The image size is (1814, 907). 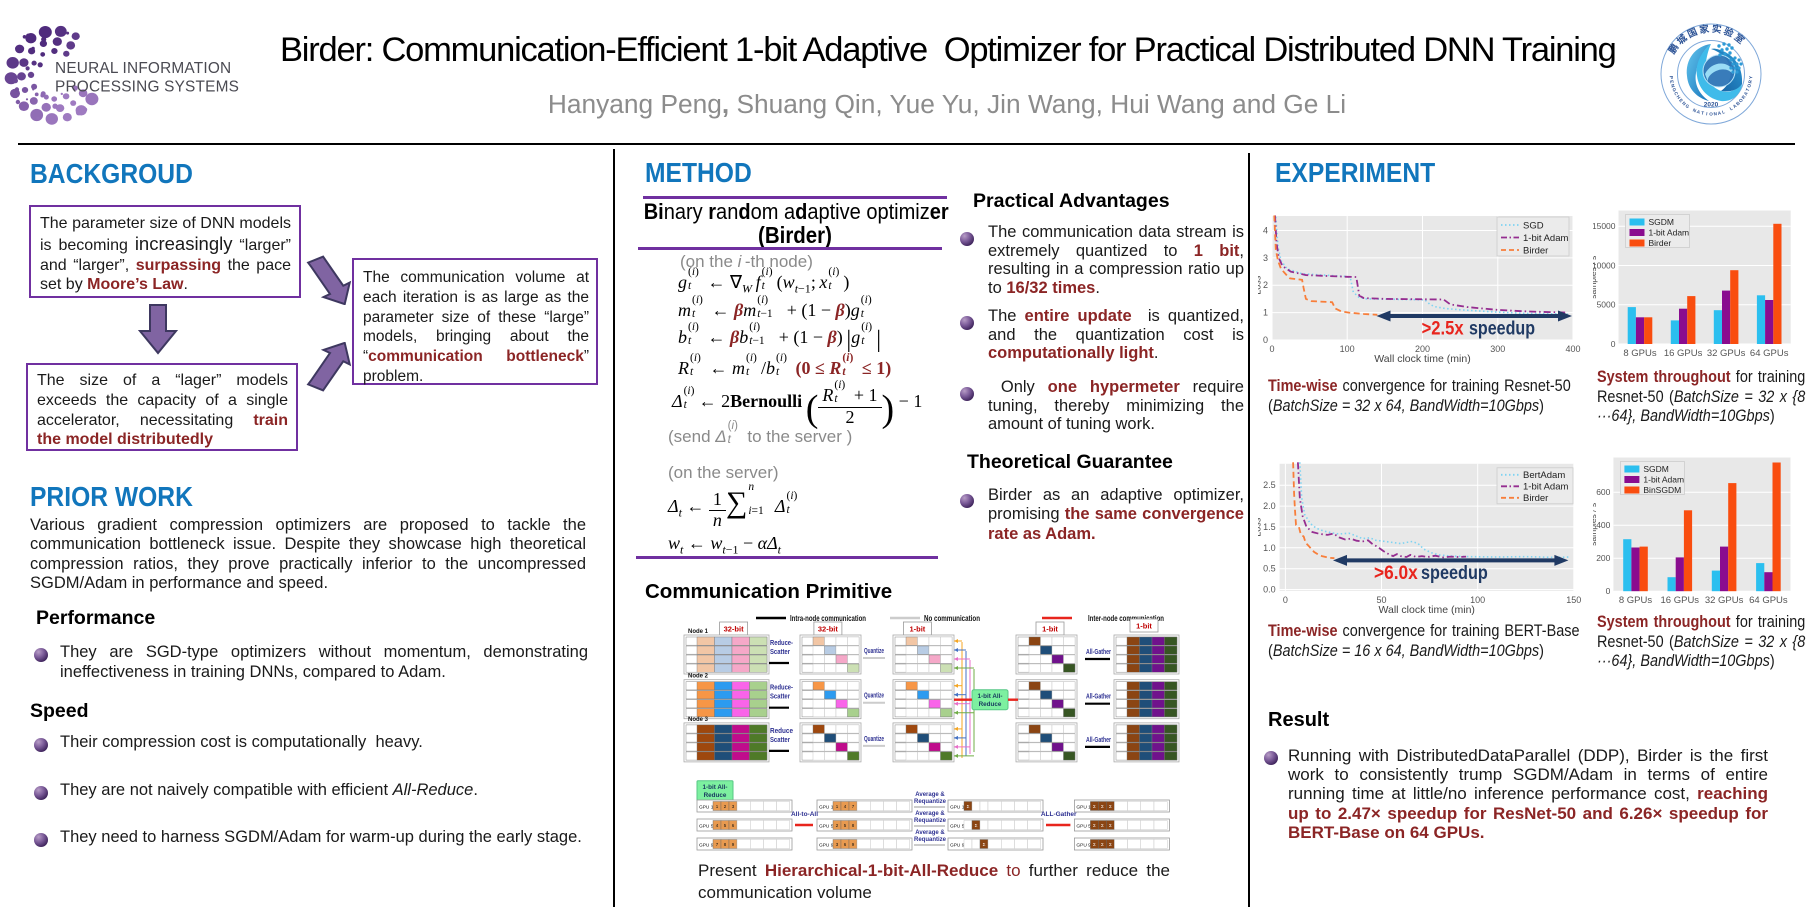 I want to click on svg-text: 0.0, so click(x=1269, y=590).